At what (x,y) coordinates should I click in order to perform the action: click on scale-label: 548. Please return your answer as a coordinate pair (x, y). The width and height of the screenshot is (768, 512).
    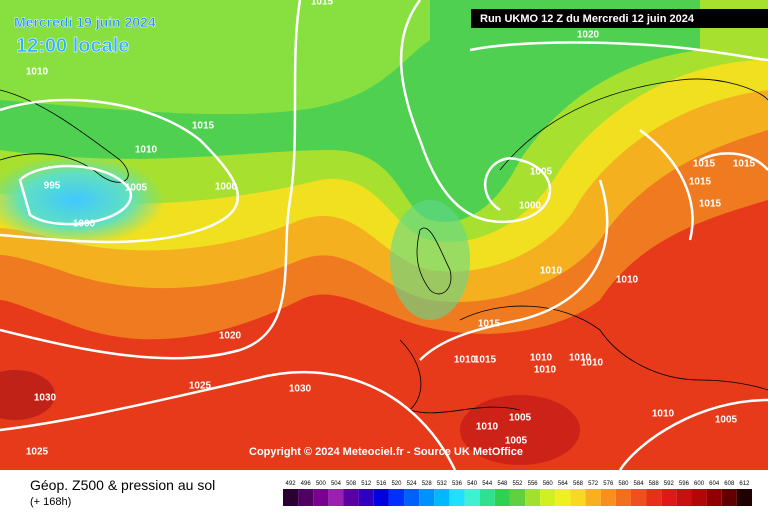
    Looking at the image, I should click on (502, 484).